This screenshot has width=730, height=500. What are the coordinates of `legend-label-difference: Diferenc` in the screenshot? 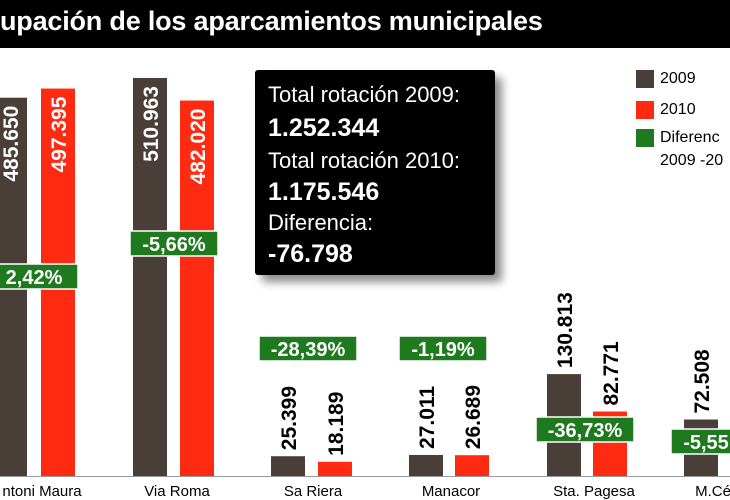 It's located at (690, 137).